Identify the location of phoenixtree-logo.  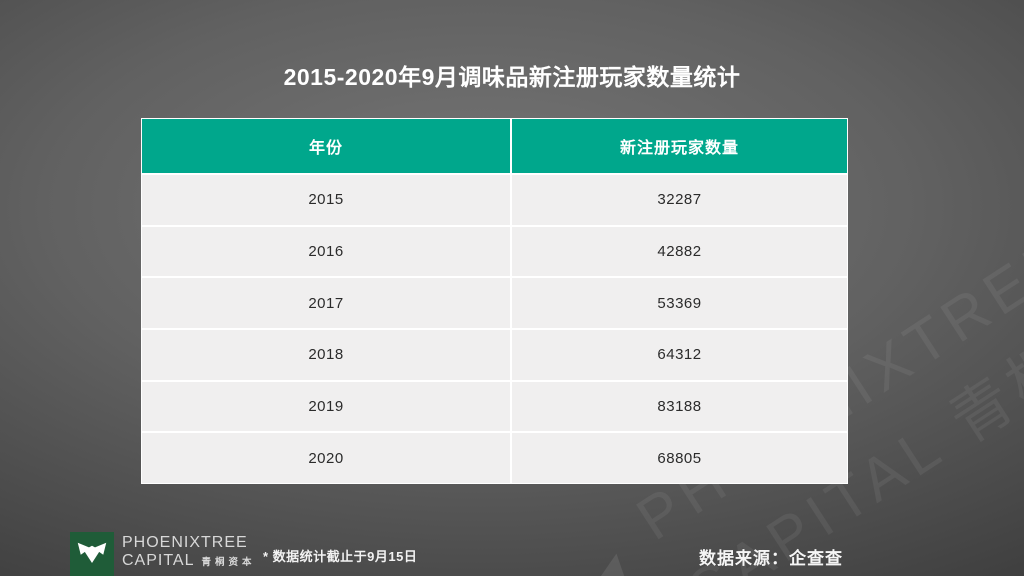
(92, 554).